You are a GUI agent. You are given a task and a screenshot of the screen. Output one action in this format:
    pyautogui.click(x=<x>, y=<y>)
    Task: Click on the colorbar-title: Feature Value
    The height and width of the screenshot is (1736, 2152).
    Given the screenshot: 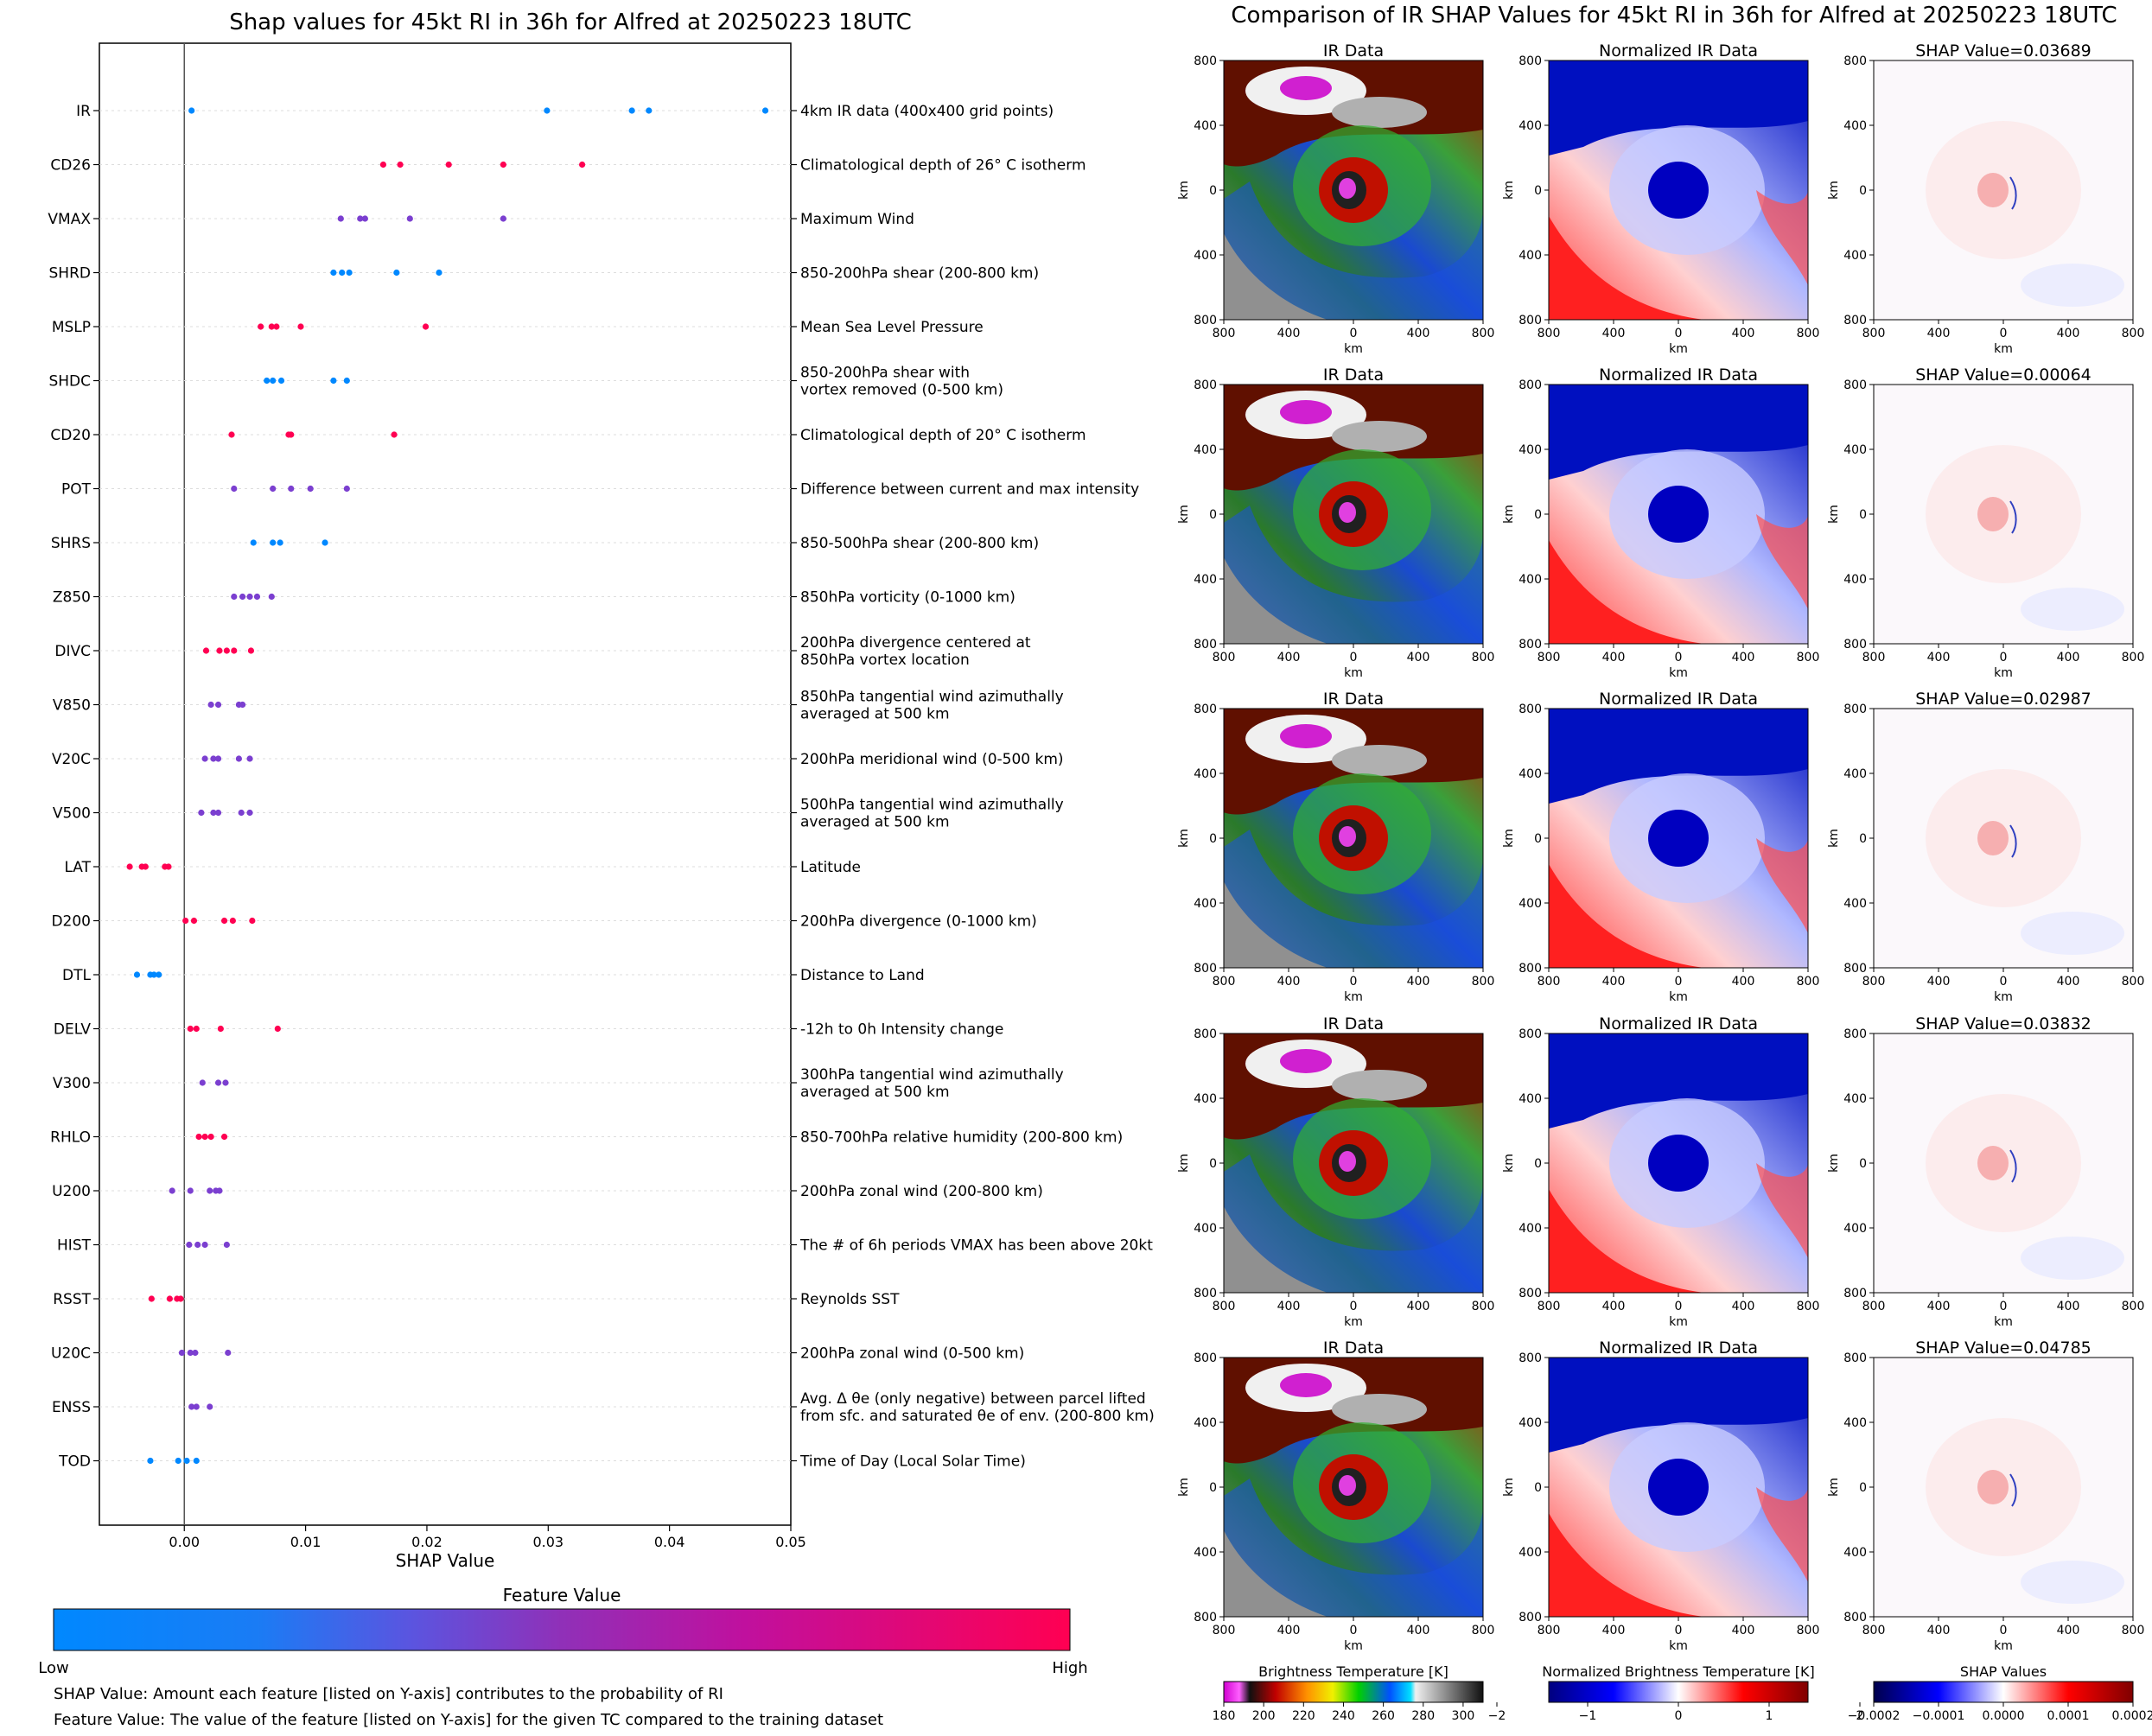 What is the action you would take?
    pyautogui.click(x=562, y=1595)
    